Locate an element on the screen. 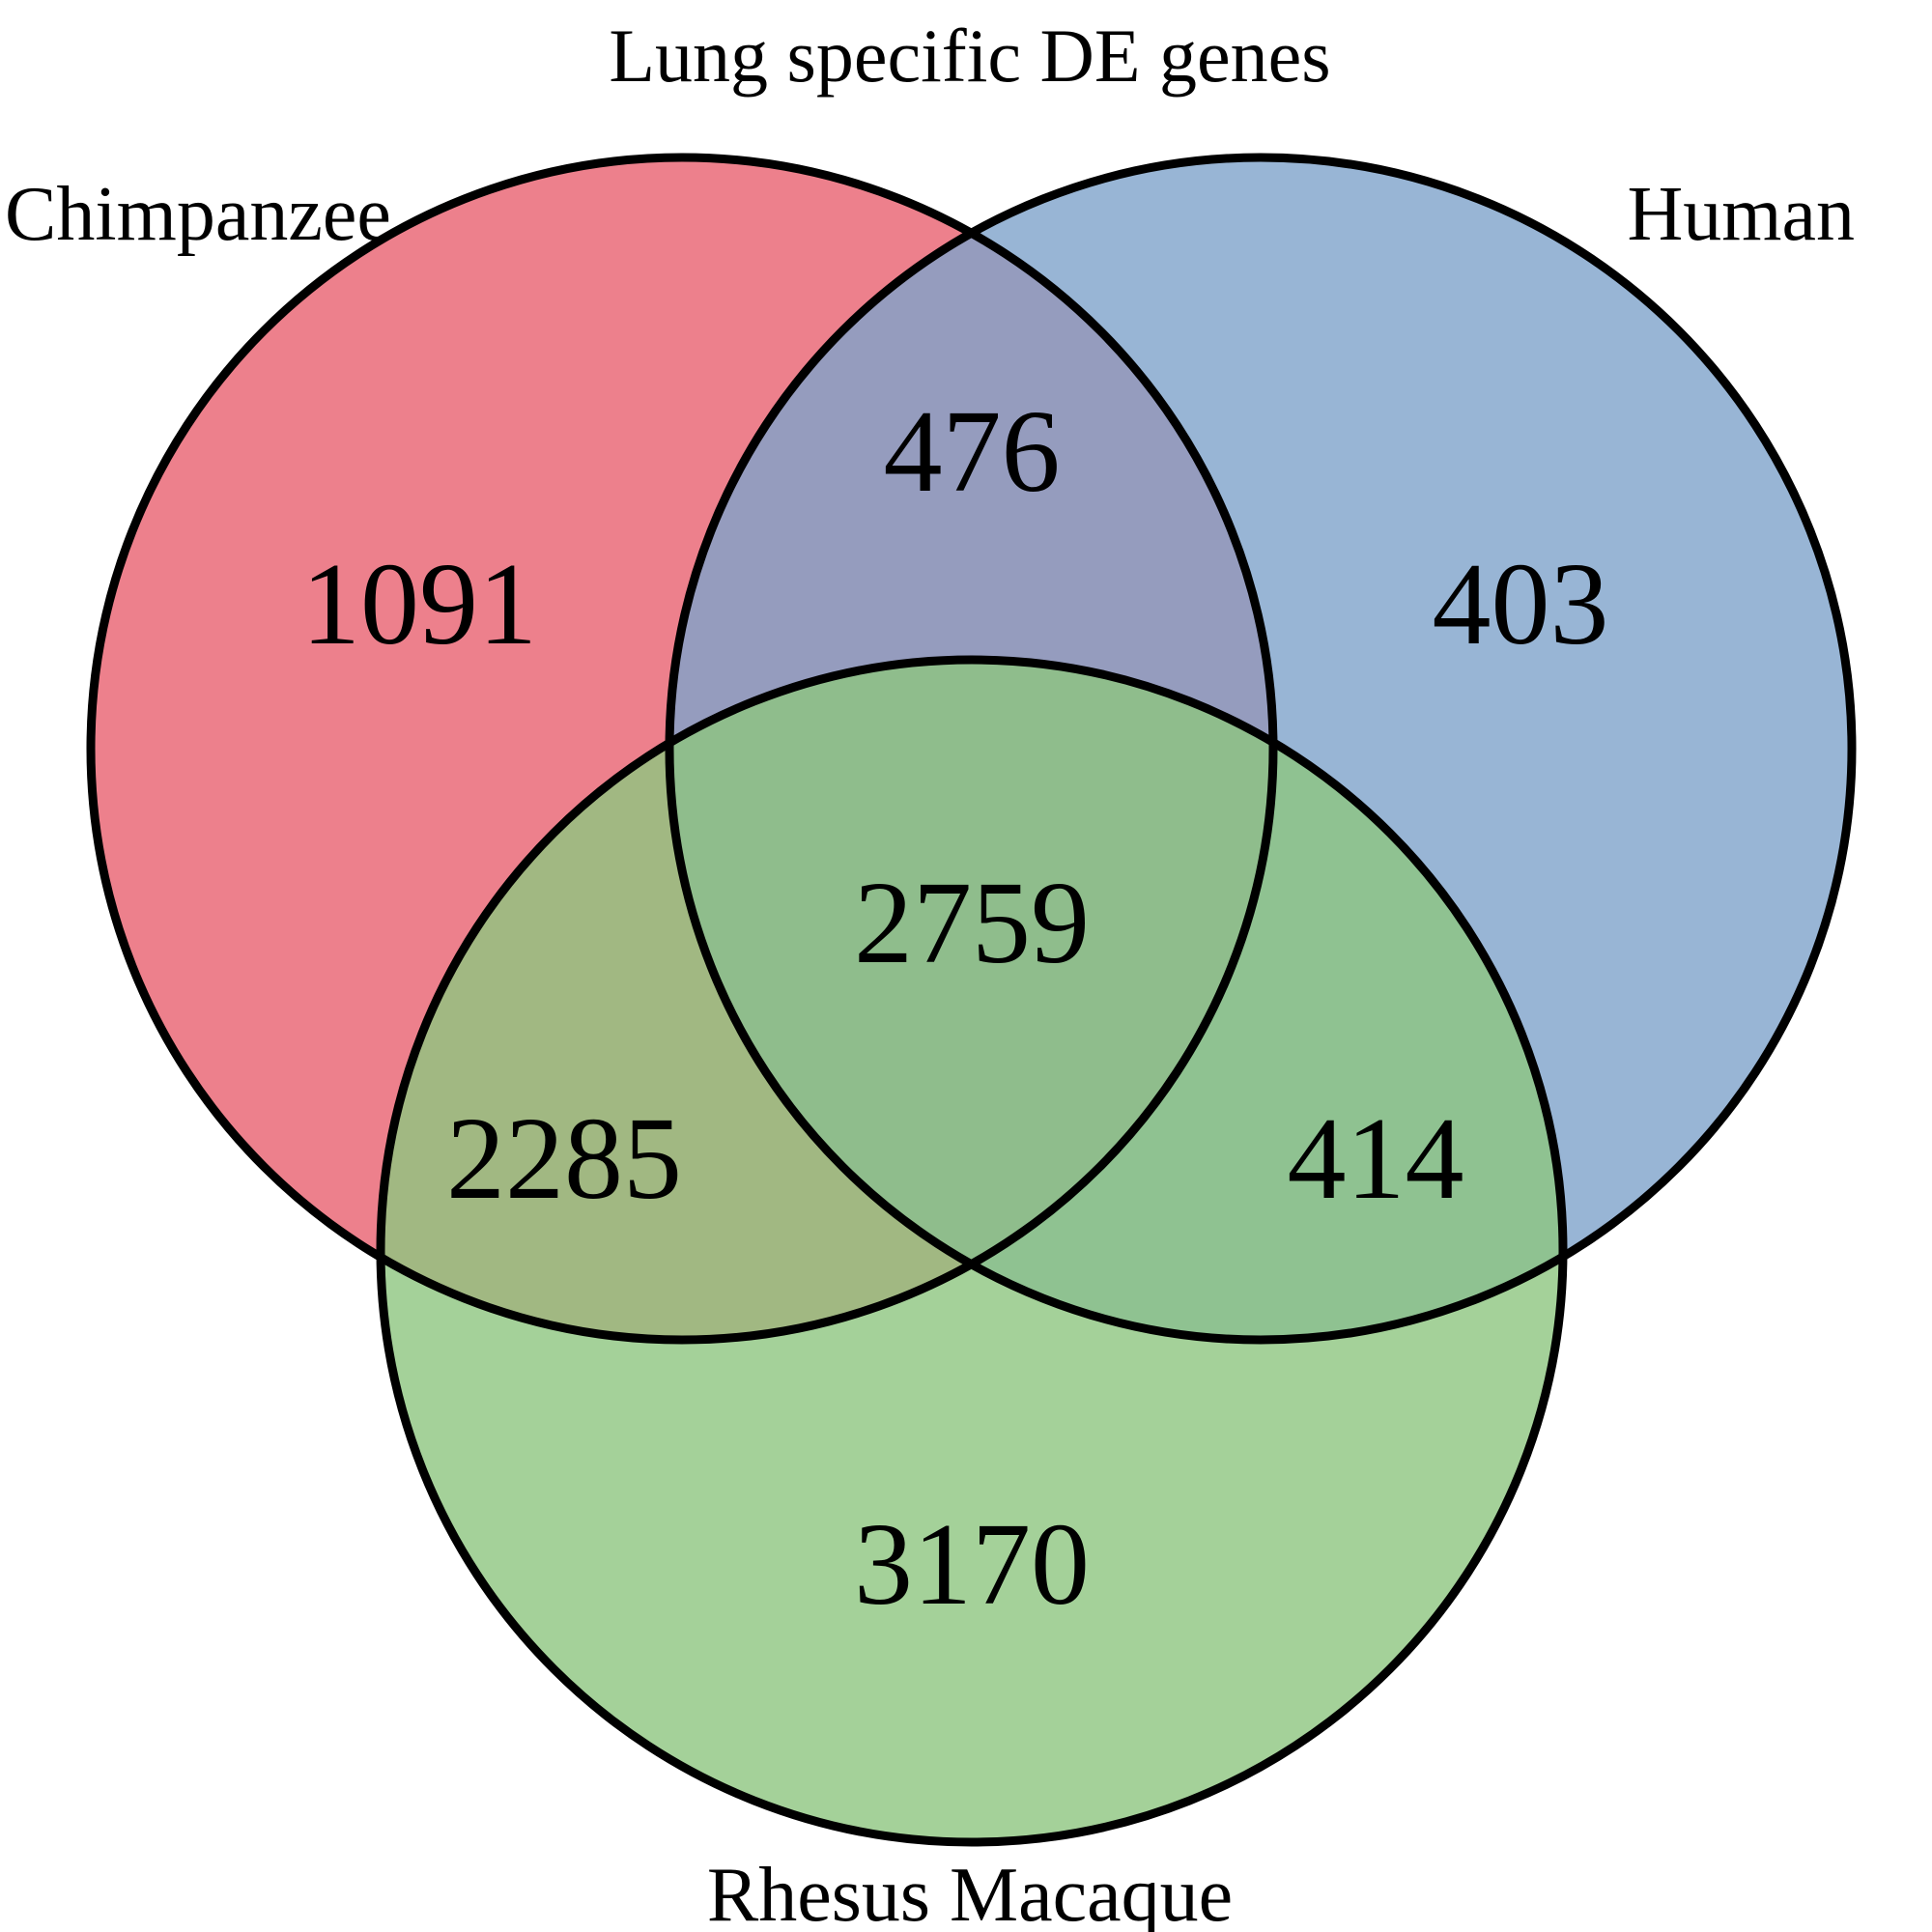 The height and width of the screenshot is (1932, 1932). count-rhesus-only: 3170 is located at coordinates (972, 1564).